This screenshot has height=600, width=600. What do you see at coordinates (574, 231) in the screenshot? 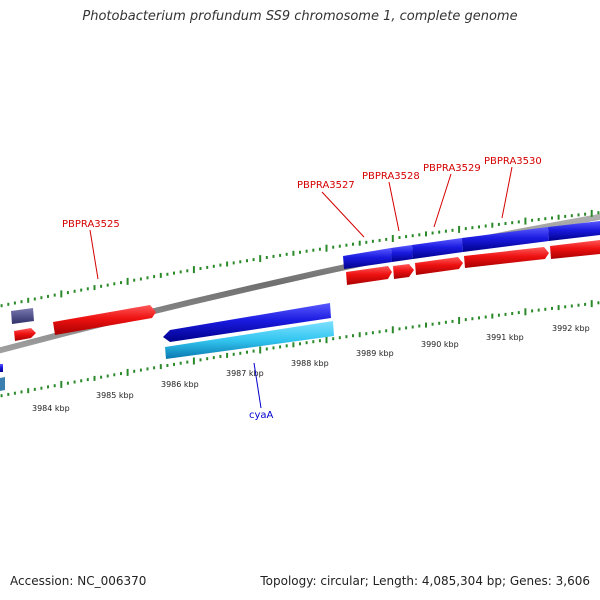
I see `gene-blue-right` at bounding box center [574, 231].